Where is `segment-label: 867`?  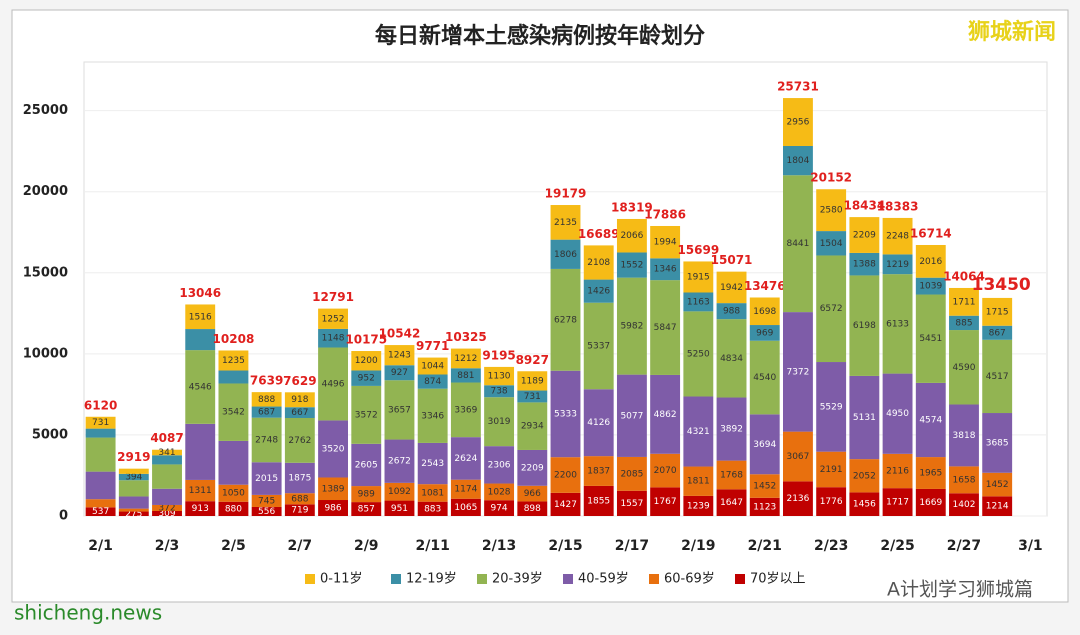
segment-label: 867 is located at coordinates (997, 333).